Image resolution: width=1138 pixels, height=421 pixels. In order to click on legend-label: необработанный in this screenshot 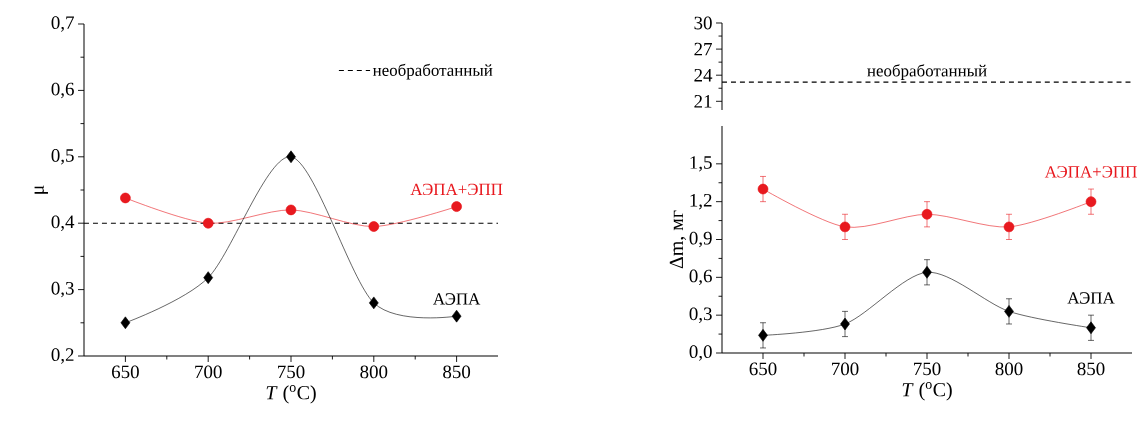, I will do `click(432, 71)`.